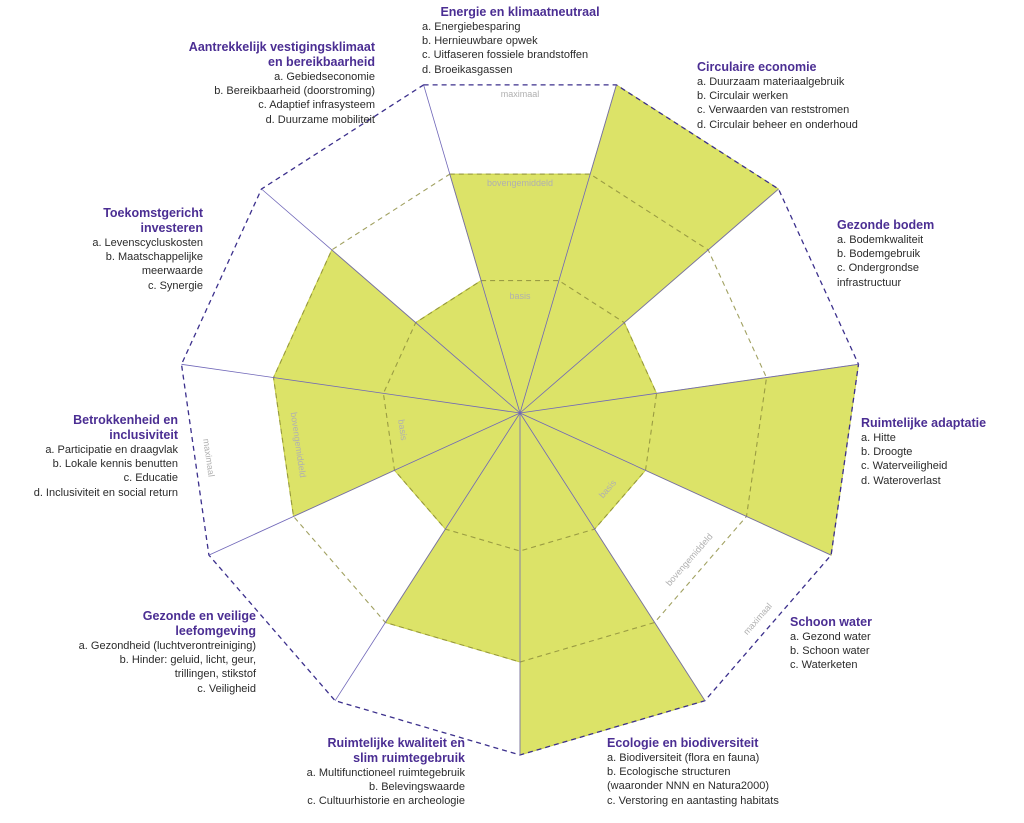 The width and height of the screenshot is (1024, 823). What do you see at coordinates (887, 452) in the screenshot?
I see `theme-item: b. Droogte` at bounding box center [887, 452].